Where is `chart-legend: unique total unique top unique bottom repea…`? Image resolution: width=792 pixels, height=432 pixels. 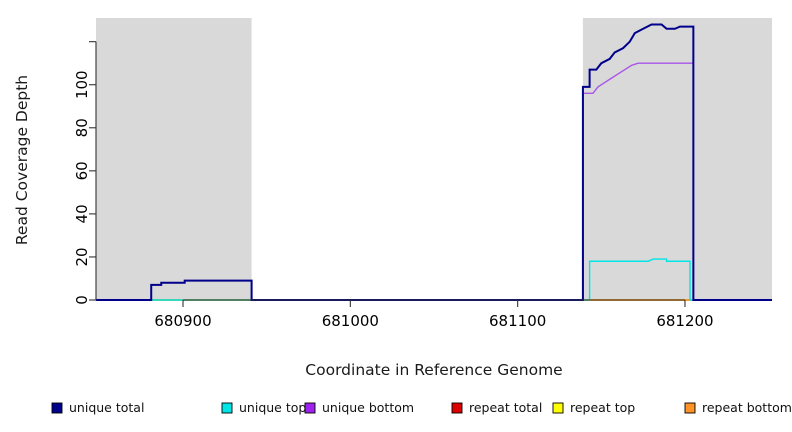 chart-legend: unique total unique top unique bottom repea… is located at coordinates (421, 407).